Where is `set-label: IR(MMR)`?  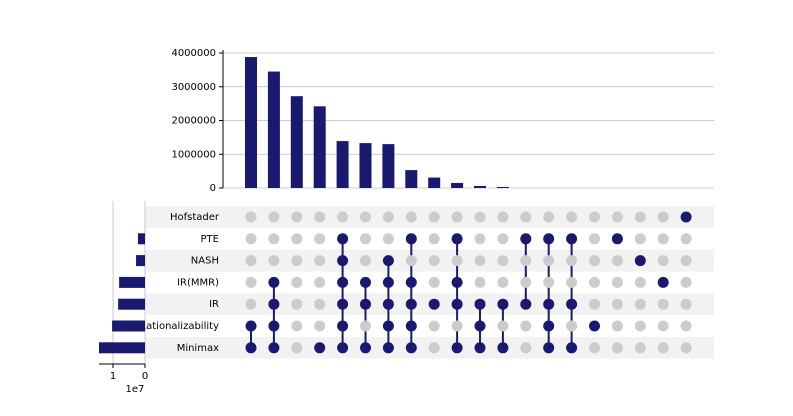
set-label: IR(MMR) is located at coordinates (198, 282).